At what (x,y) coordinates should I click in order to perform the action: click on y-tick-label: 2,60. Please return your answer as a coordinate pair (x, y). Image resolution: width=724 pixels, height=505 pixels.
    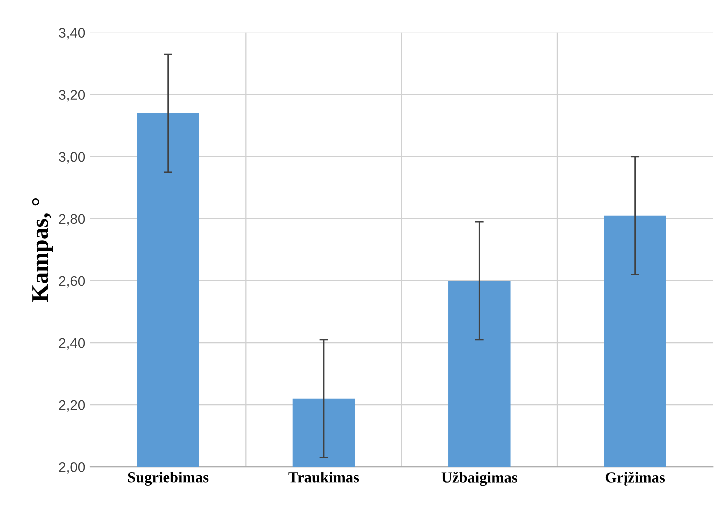
    Looking at the image, I should click on (72, 282).